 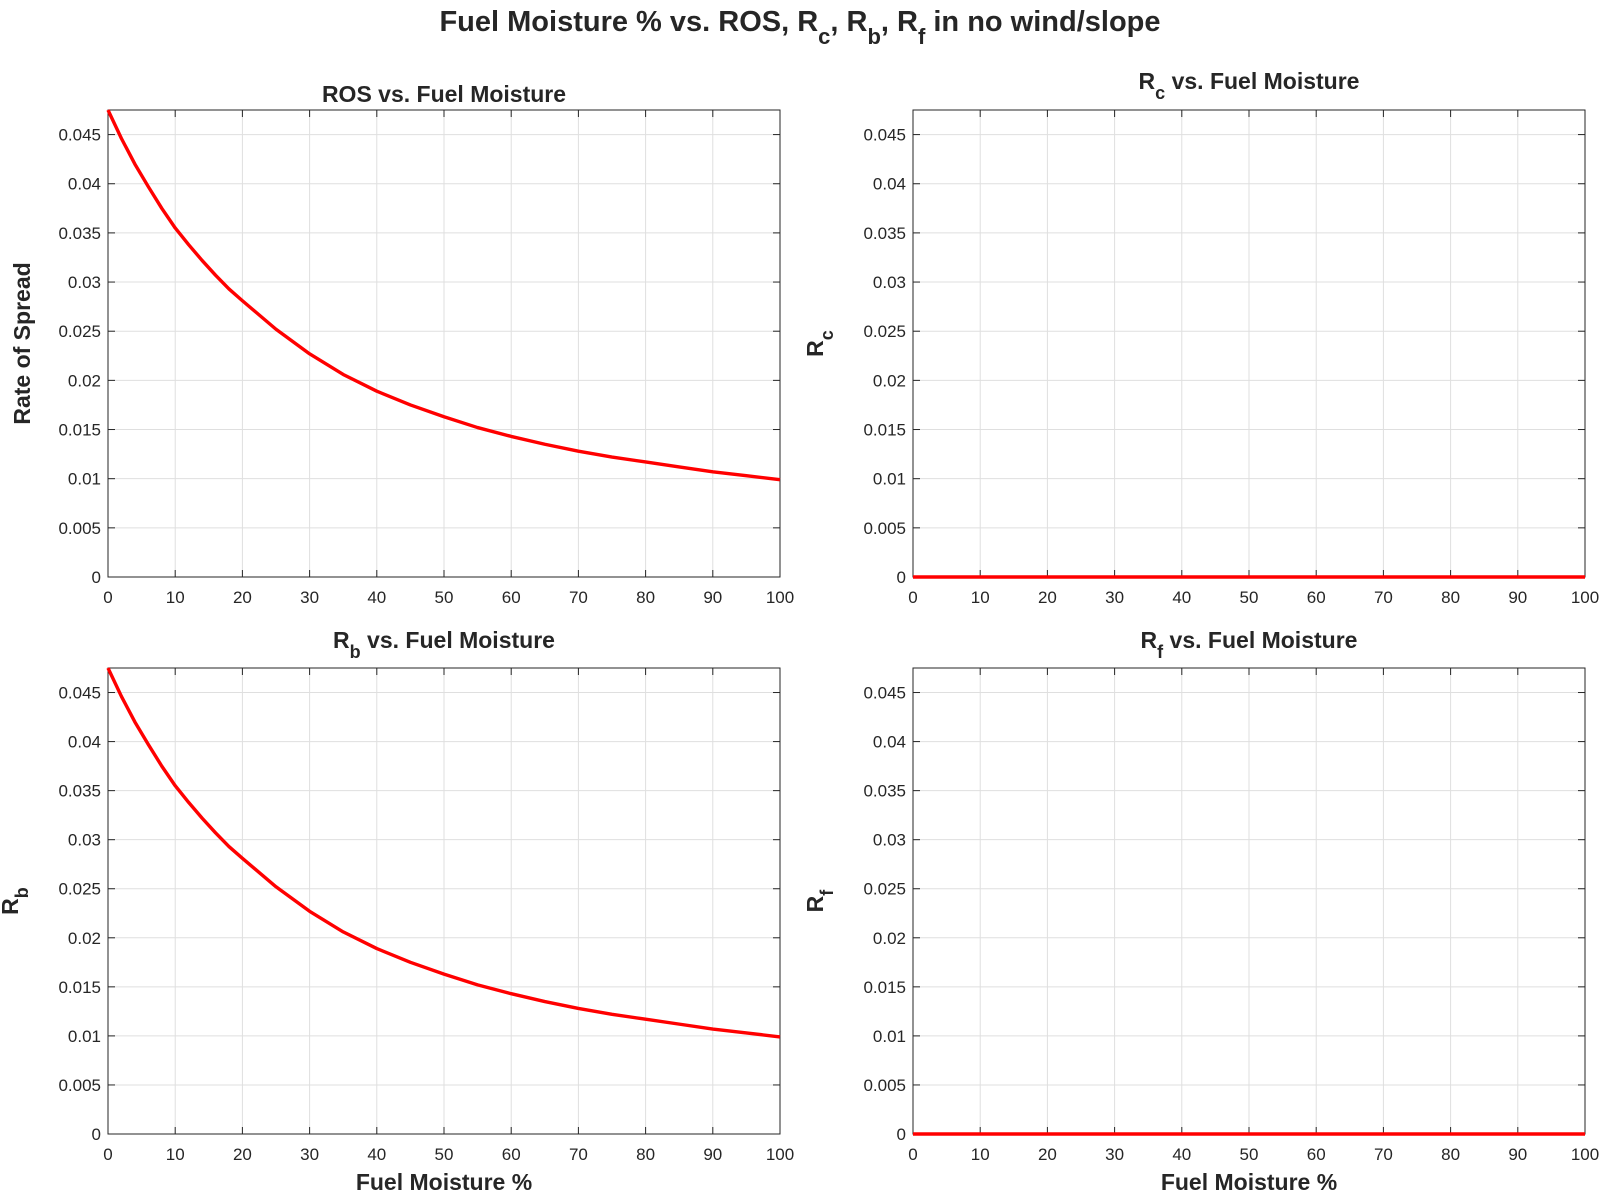 What do you see at coordinates (444, 94) in the screenshot?
I see `subplot-title: ROS vs. Fuel Moisture` at bounding box center [444, 94].